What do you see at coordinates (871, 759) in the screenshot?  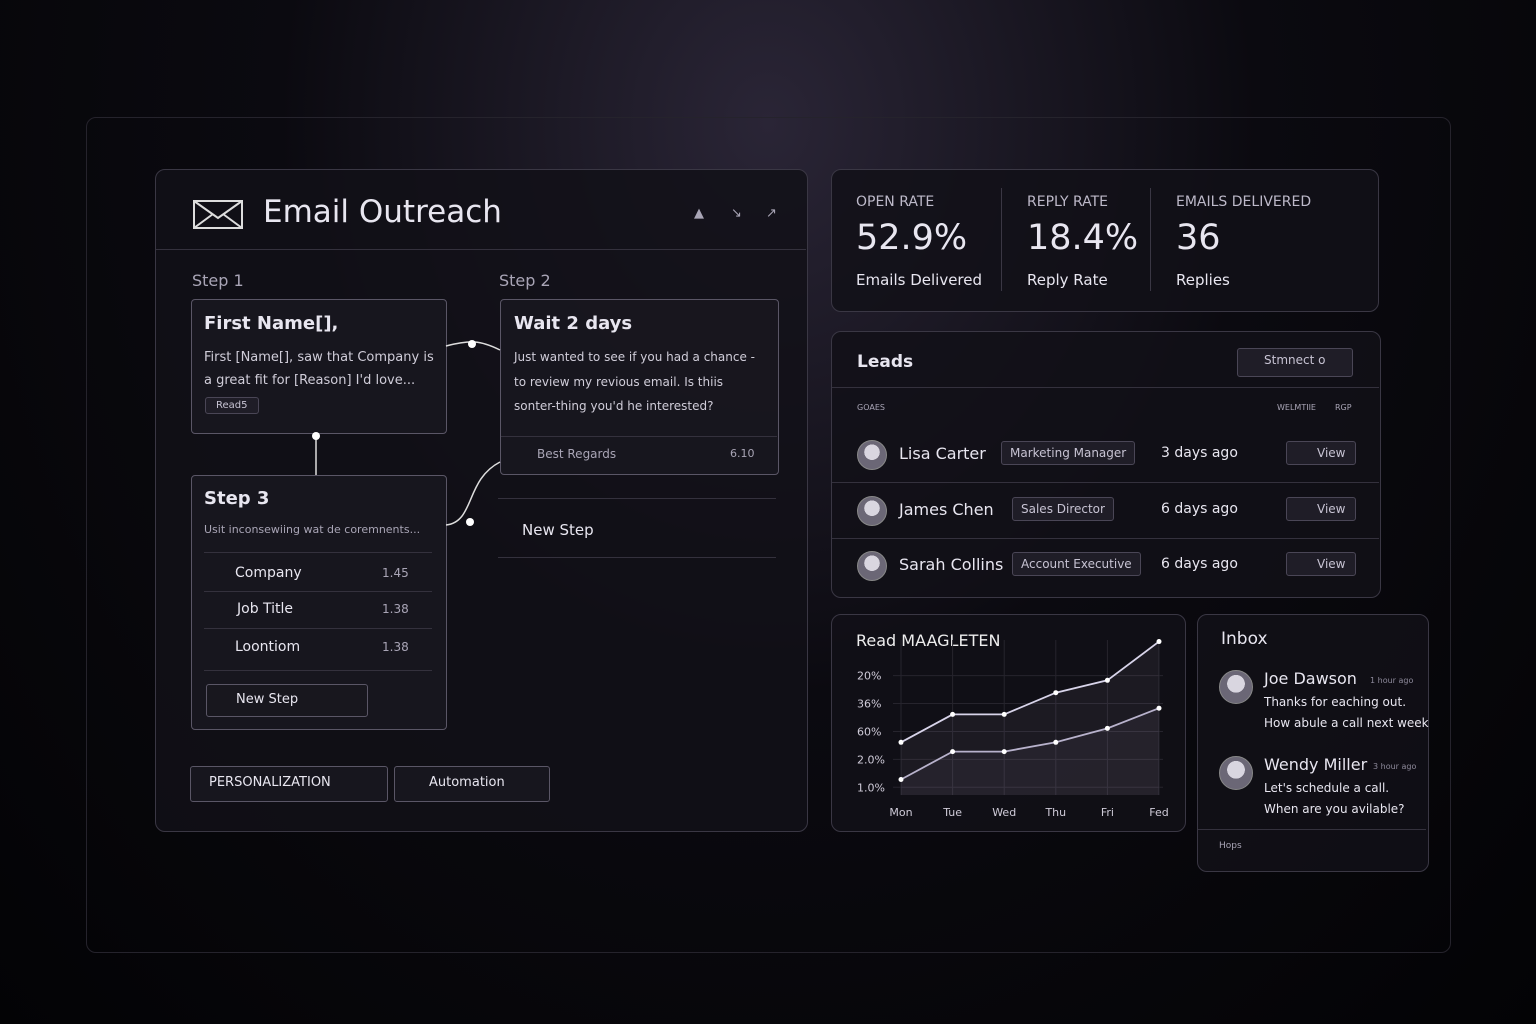 I see `y-tick-label: 2.0%` at bounding box center [871, 759].